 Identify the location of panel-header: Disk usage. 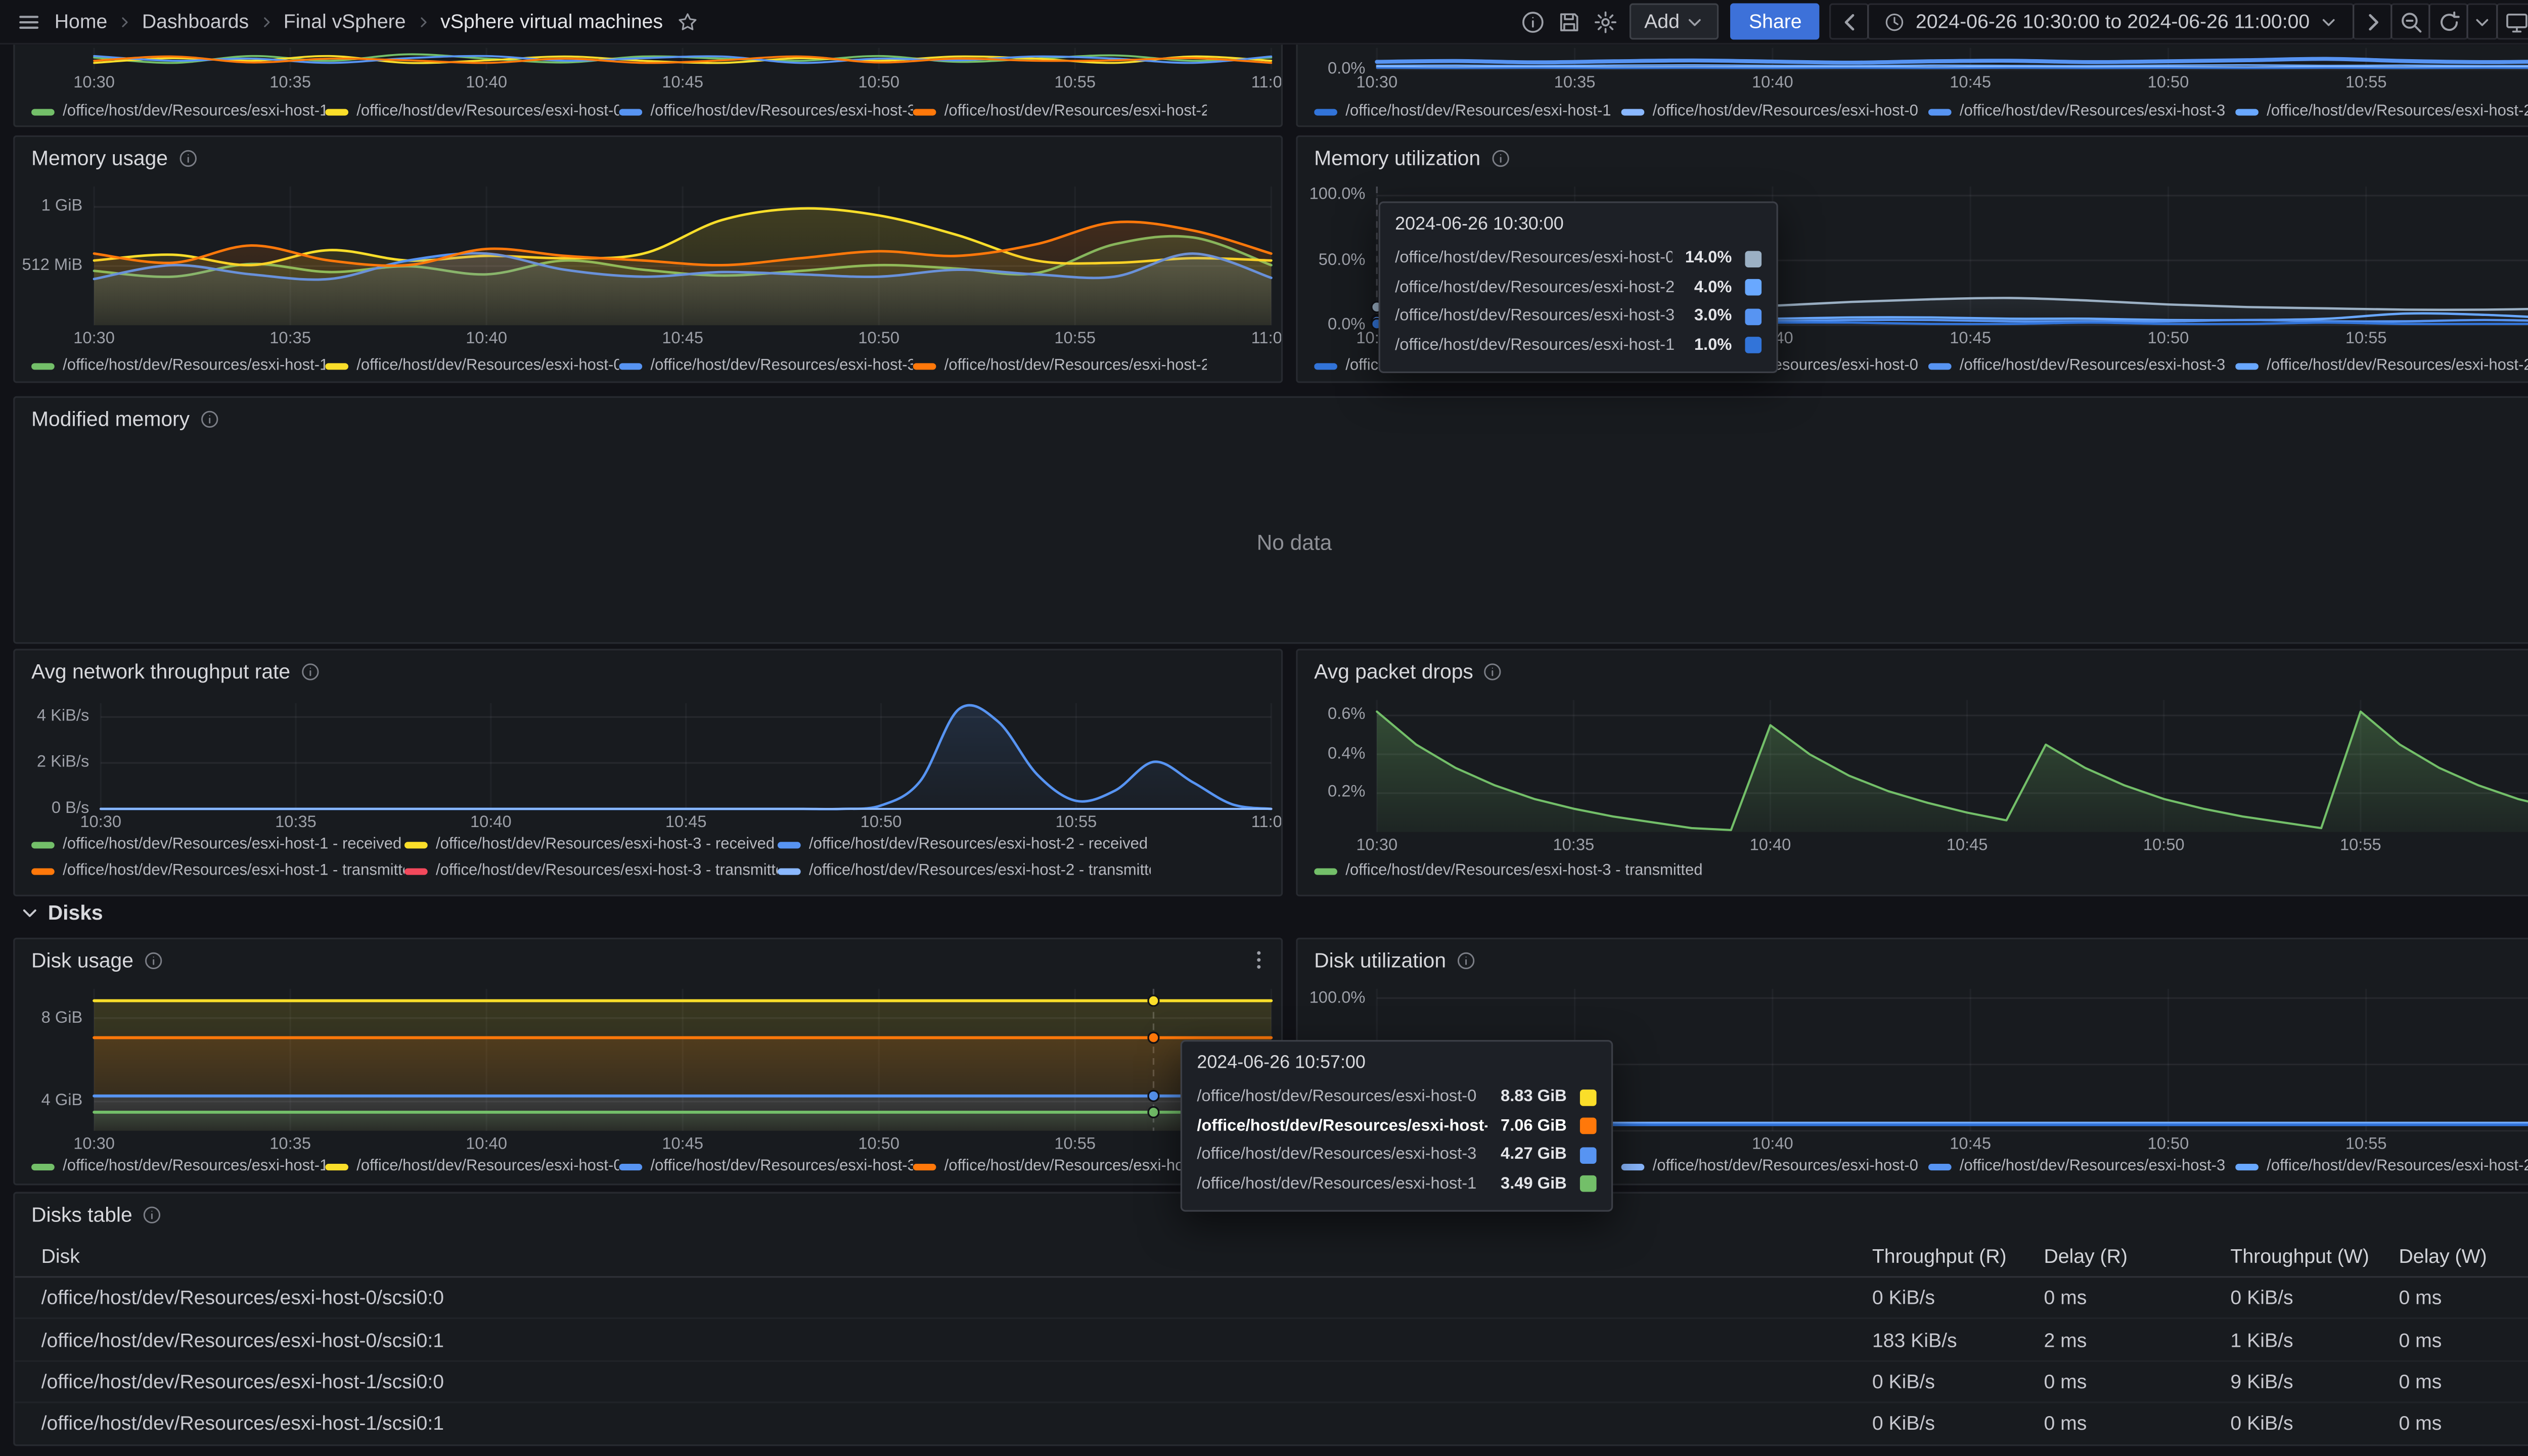
(648, 960).